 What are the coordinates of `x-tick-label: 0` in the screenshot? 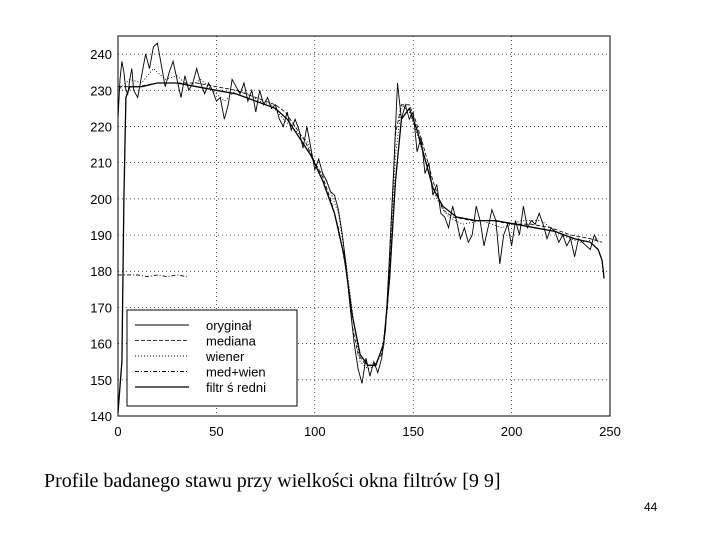 It's located at (117, 431).